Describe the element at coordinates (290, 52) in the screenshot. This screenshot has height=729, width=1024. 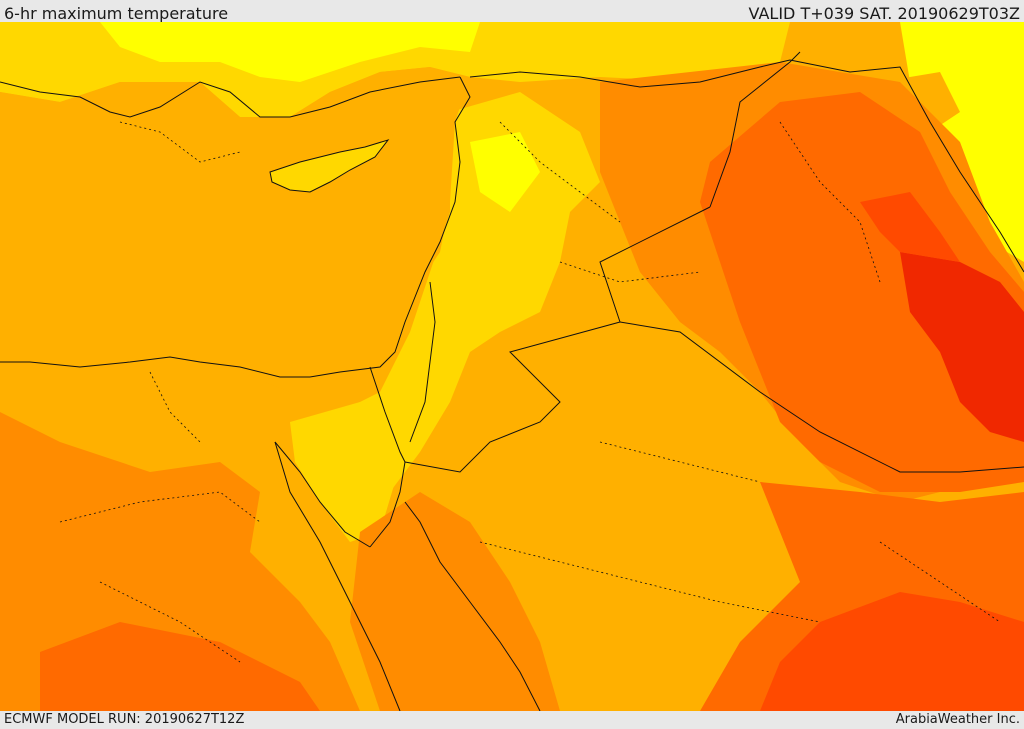
I see `turkey-light-yellow-region` at that location.